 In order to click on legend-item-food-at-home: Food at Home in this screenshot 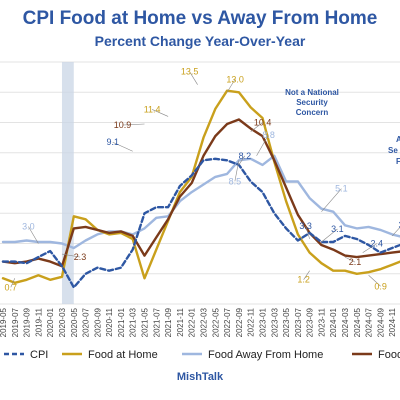, I will do `click(110, 355)`.